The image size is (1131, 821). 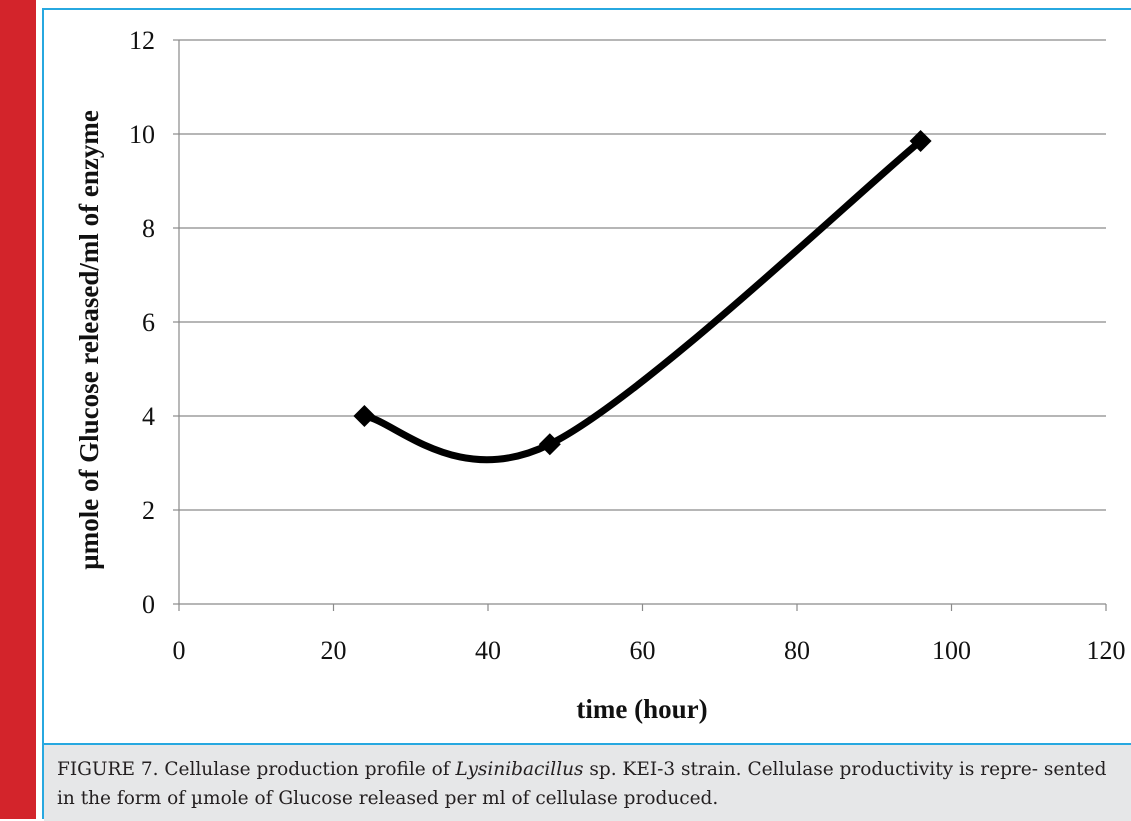 I want to click on x-tick-label: 40, so click(x=488, y=650).